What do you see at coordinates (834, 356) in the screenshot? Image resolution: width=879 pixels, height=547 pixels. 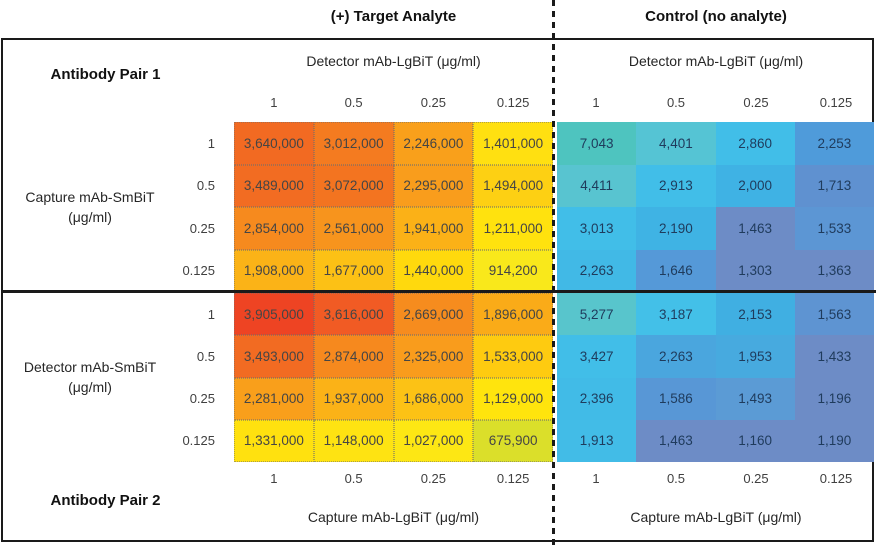 I see `heatmap-cell: 1,433` at bounding box center [834, 356].